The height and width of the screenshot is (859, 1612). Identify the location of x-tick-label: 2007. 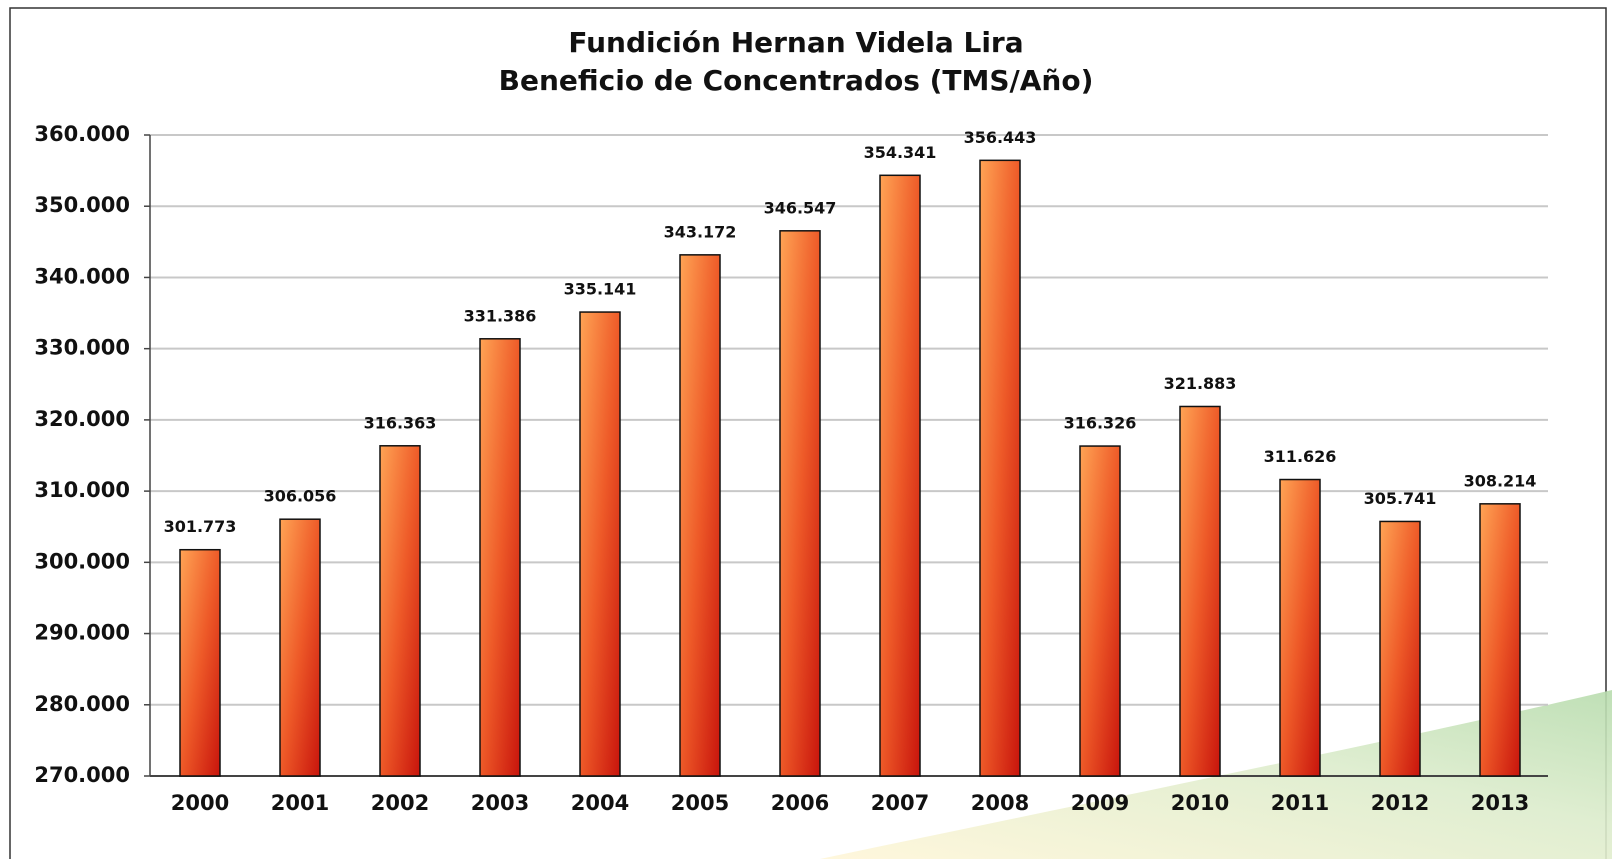
(900, 803).